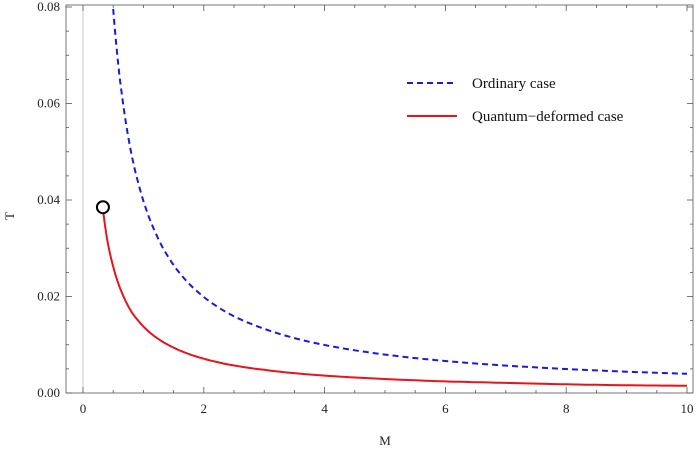 The height and width of the screenshot is (459, 699). What do you see at coordinates (48, 199) in the screenshot?
I see `y-tick-label: 0.04` at bounding box center [48, 199].